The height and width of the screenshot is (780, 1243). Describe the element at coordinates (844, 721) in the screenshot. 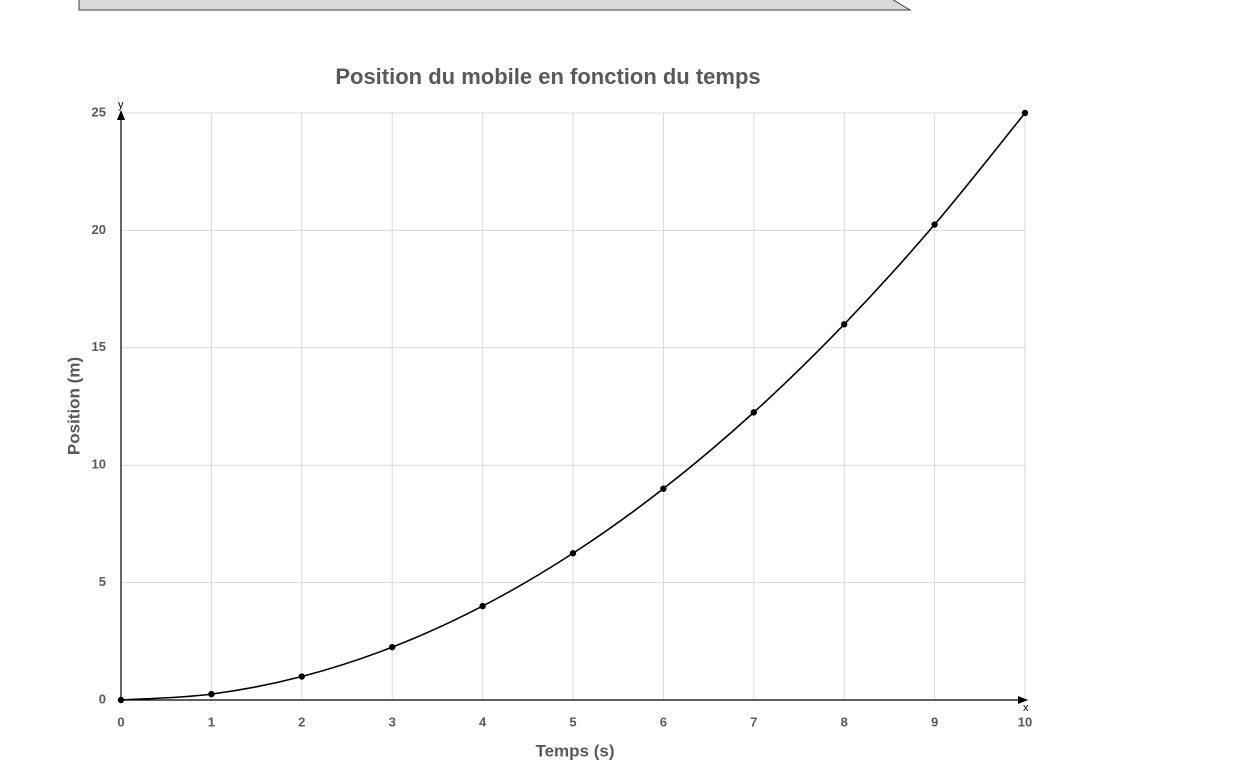

I see `x-tick-label: 8` at that location.